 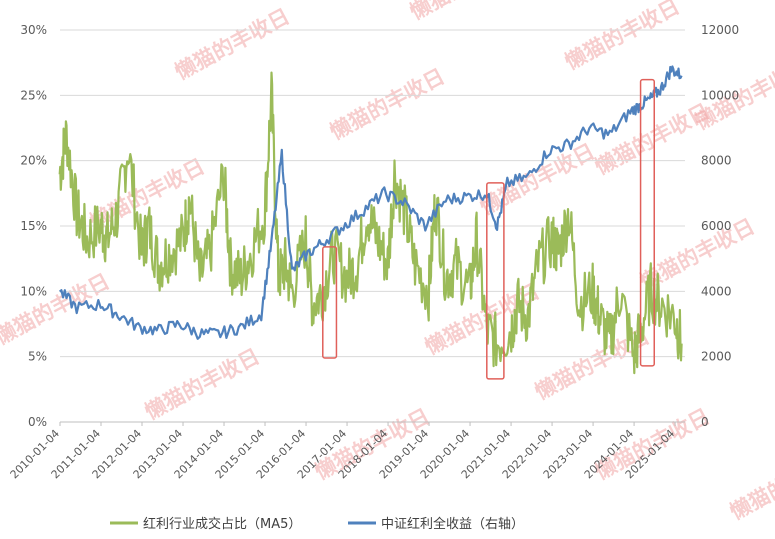 I want to click on y-axis-left: 0% 5% 10% 15% 20% 25% 30%, so click(x=33, y=226).